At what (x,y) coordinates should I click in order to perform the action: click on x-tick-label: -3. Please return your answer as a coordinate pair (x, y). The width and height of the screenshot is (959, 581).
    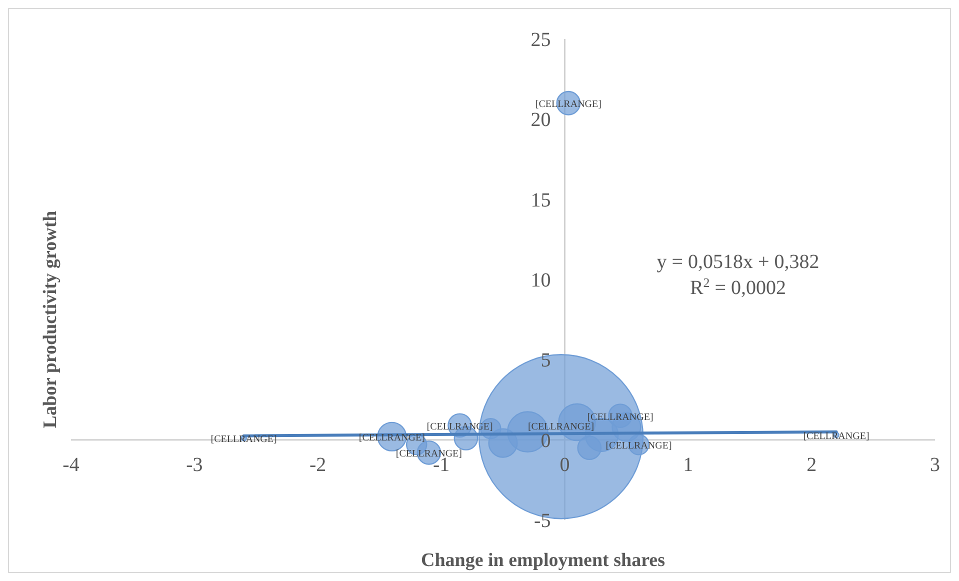
    Looking at the image, I should click on (194, 465).